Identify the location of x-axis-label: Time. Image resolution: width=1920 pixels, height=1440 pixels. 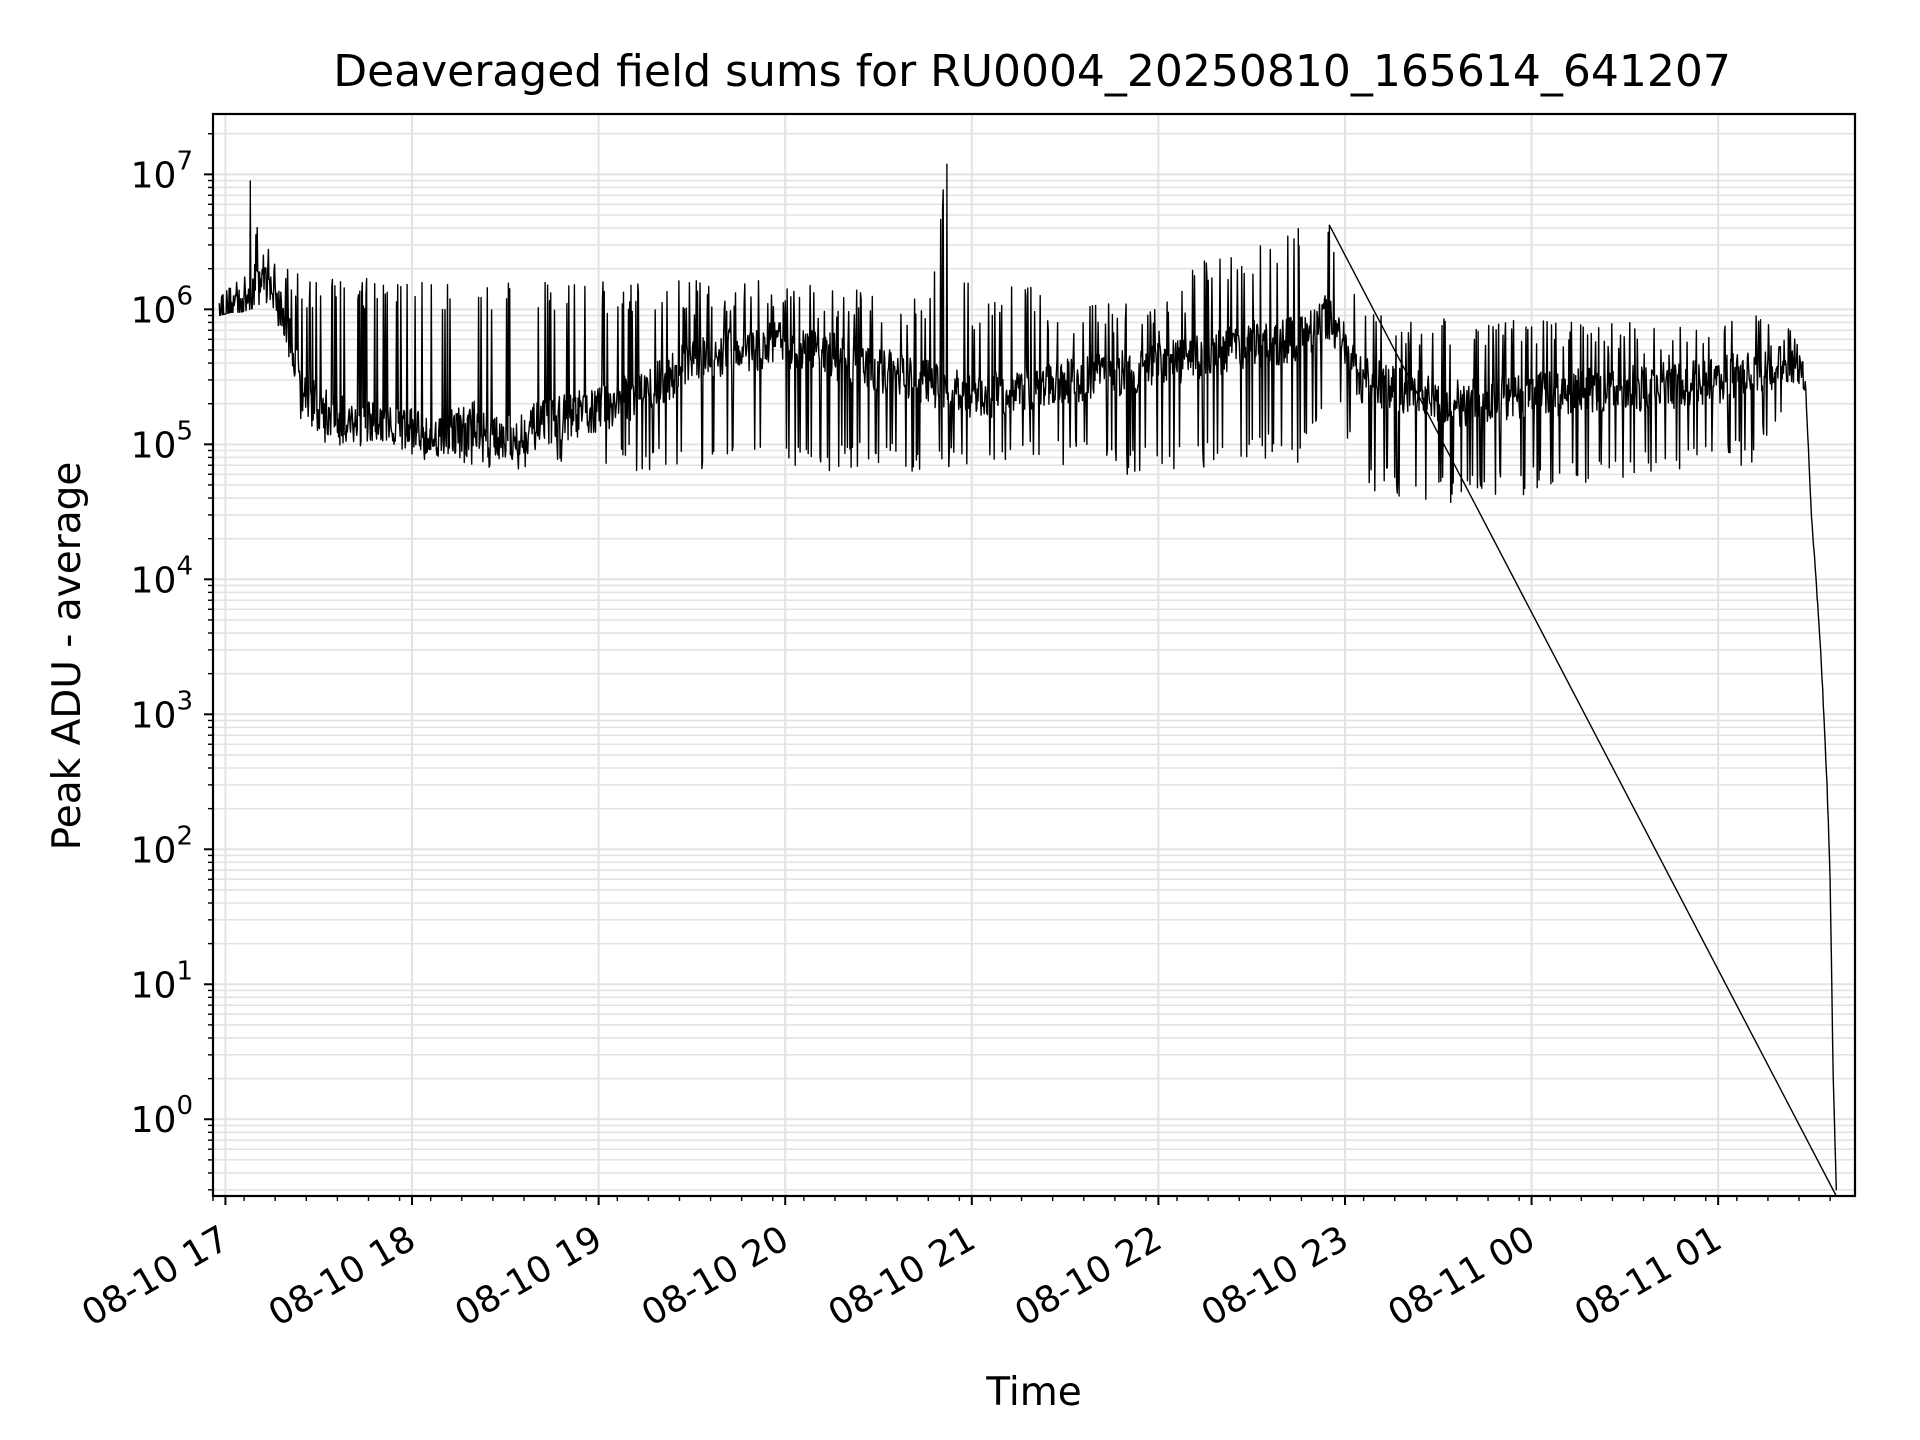
(1033, 1392).